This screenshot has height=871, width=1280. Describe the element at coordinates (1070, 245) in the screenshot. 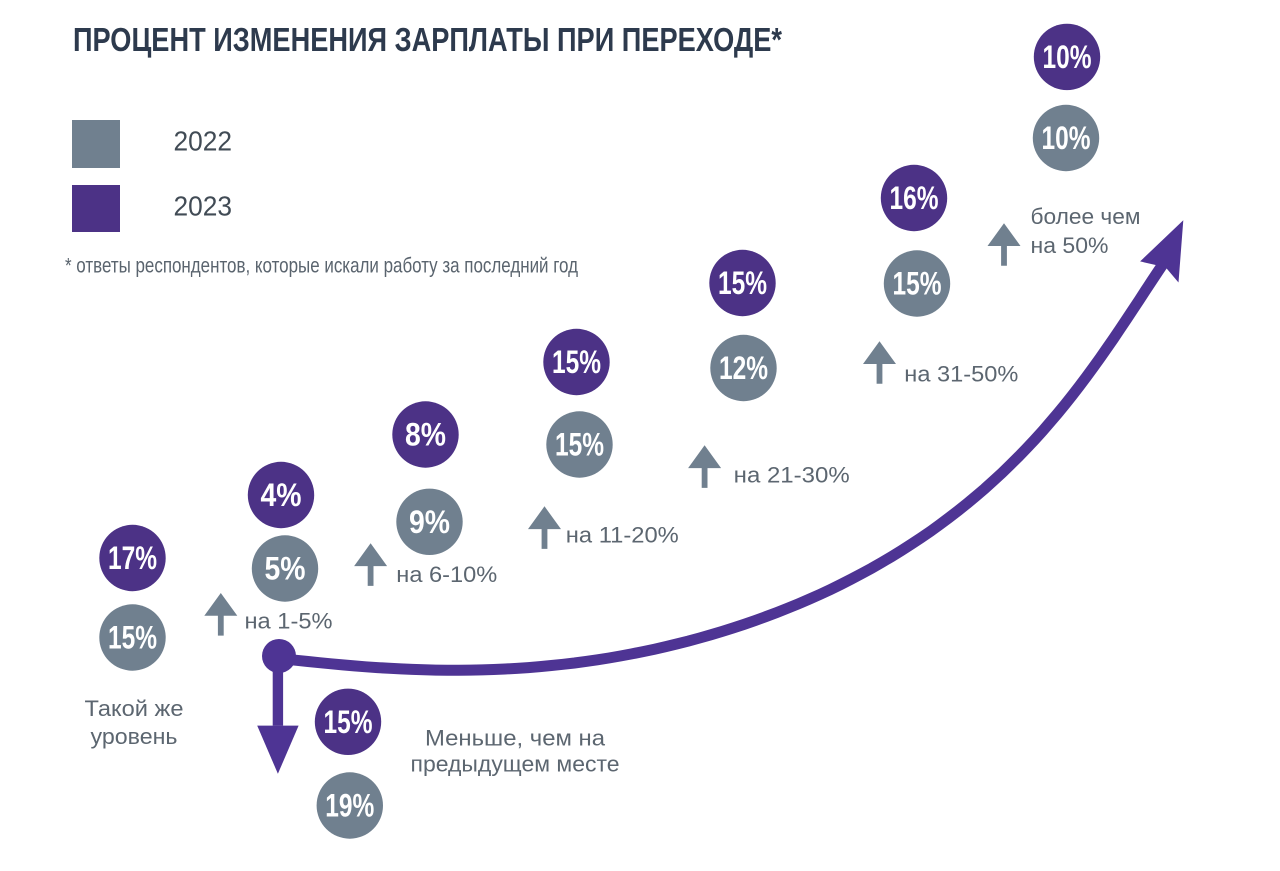

I see `svg-text: на 50%` at that location.